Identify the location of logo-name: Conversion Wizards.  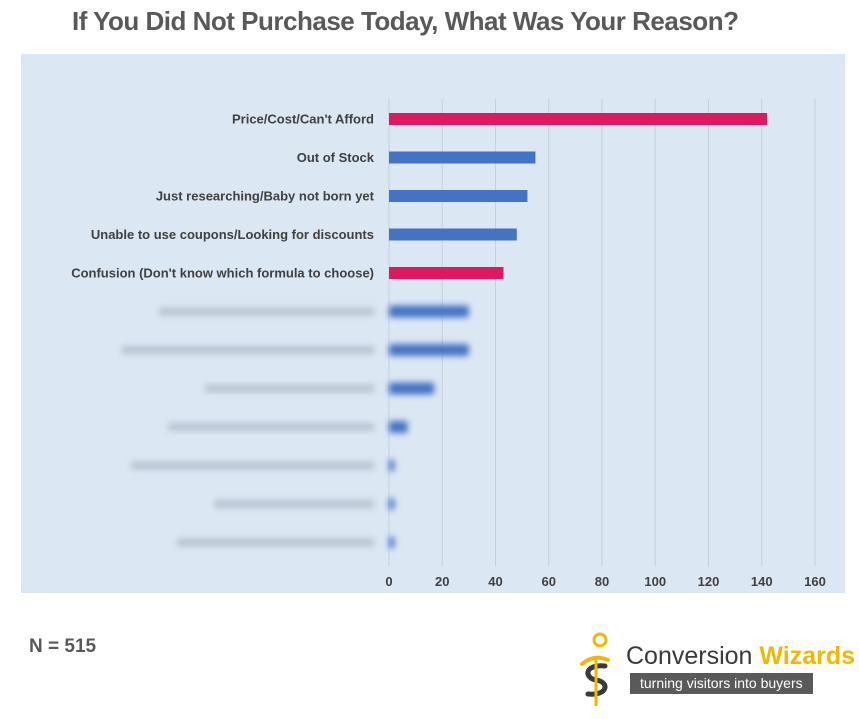
(740, 656).